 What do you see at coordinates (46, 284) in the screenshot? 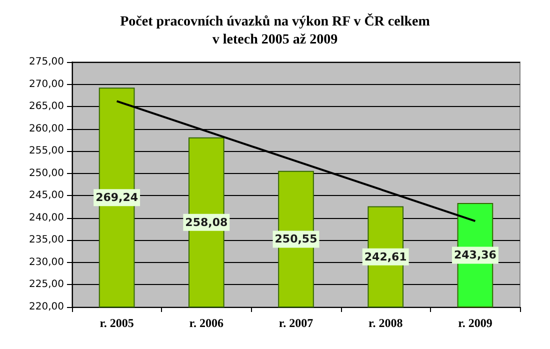
I see `y-tick-label: 225,00` at bounding box center [46, 284].